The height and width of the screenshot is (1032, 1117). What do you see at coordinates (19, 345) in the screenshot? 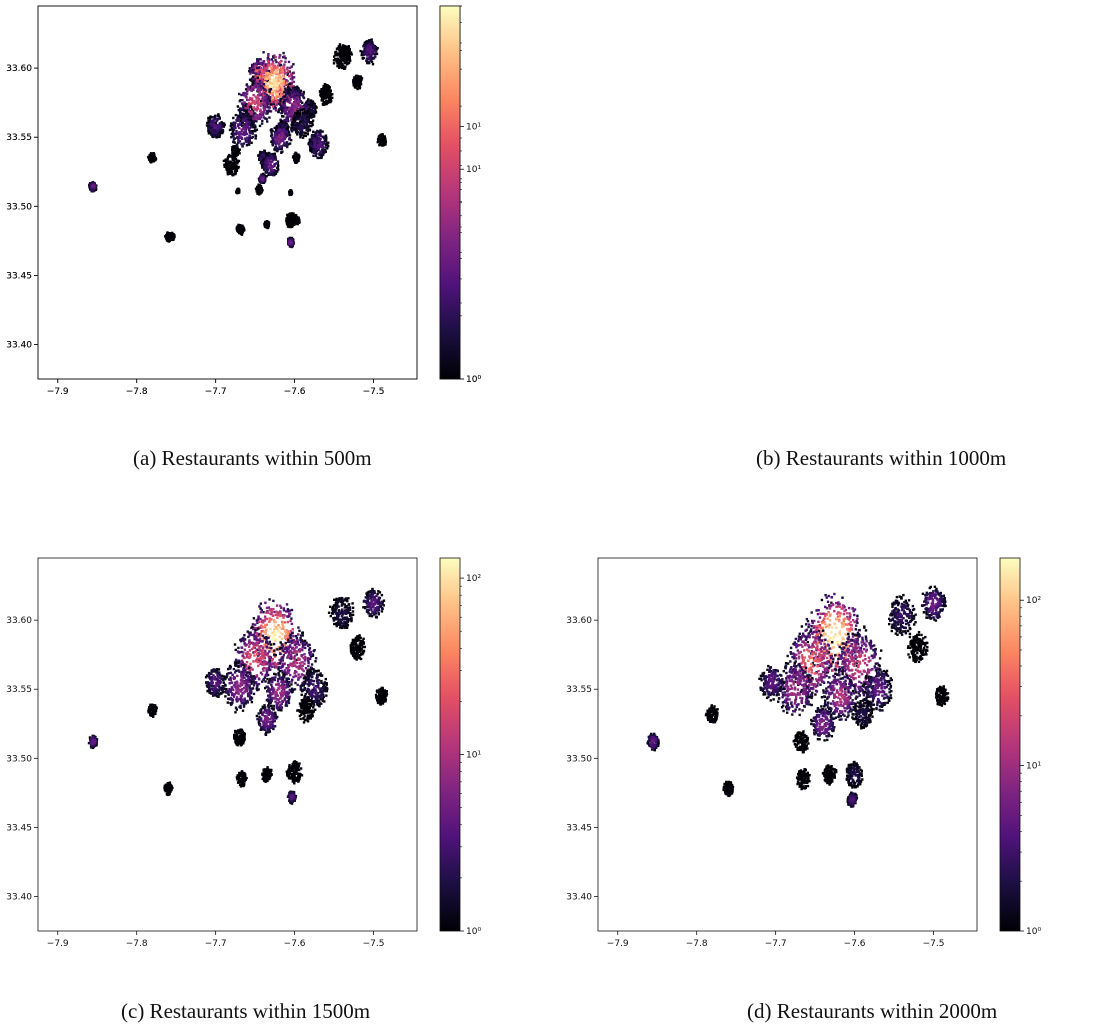
I see `y-tick-label: 33.40` at bounding box center [19, 345].